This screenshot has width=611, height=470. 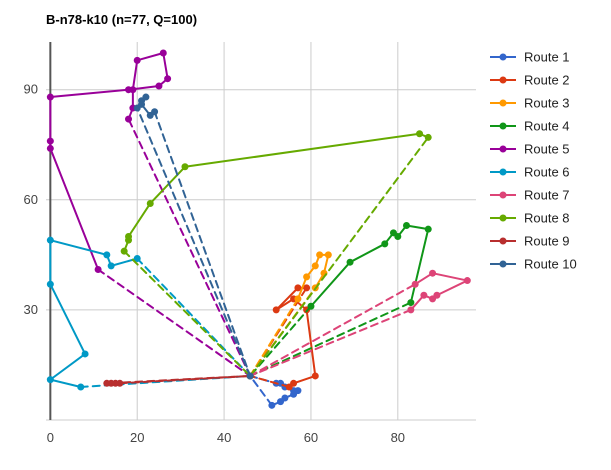 What do you see at coordinates (224, 437) in the screenshot?
I see `x-tick-label: 40` at bounding box center [224, 437].